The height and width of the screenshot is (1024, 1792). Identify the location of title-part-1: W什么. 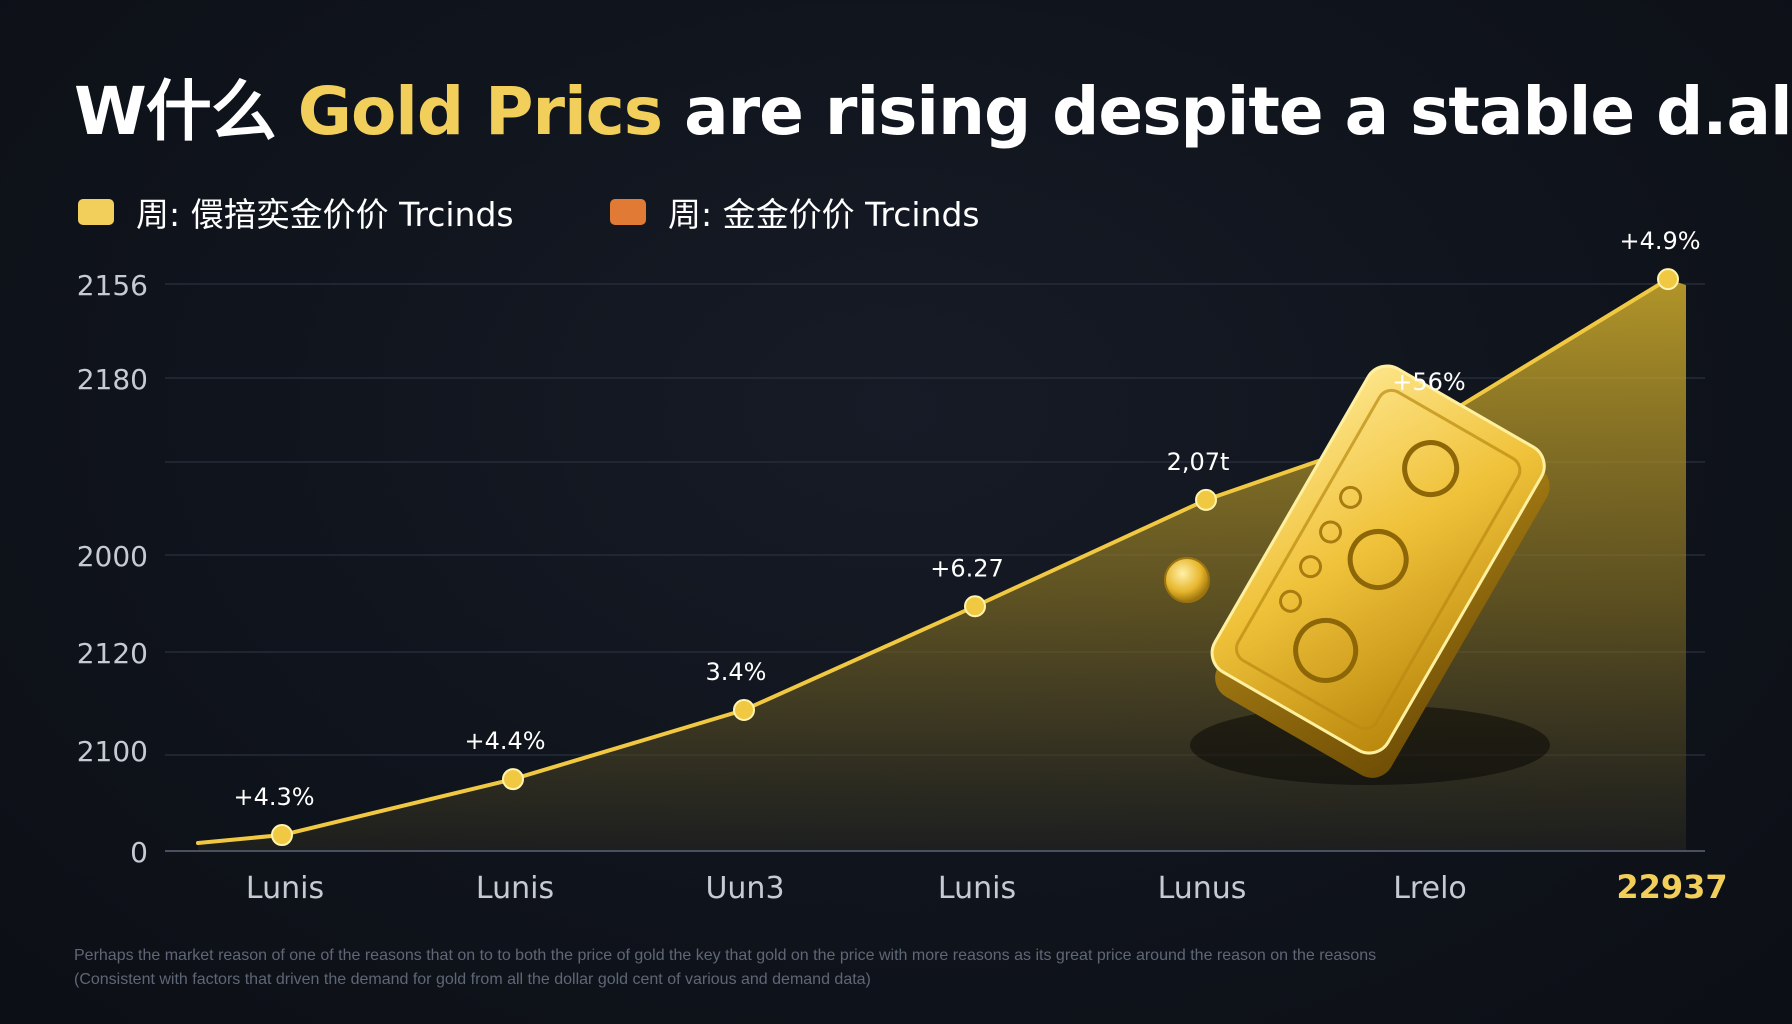
(186, 111).